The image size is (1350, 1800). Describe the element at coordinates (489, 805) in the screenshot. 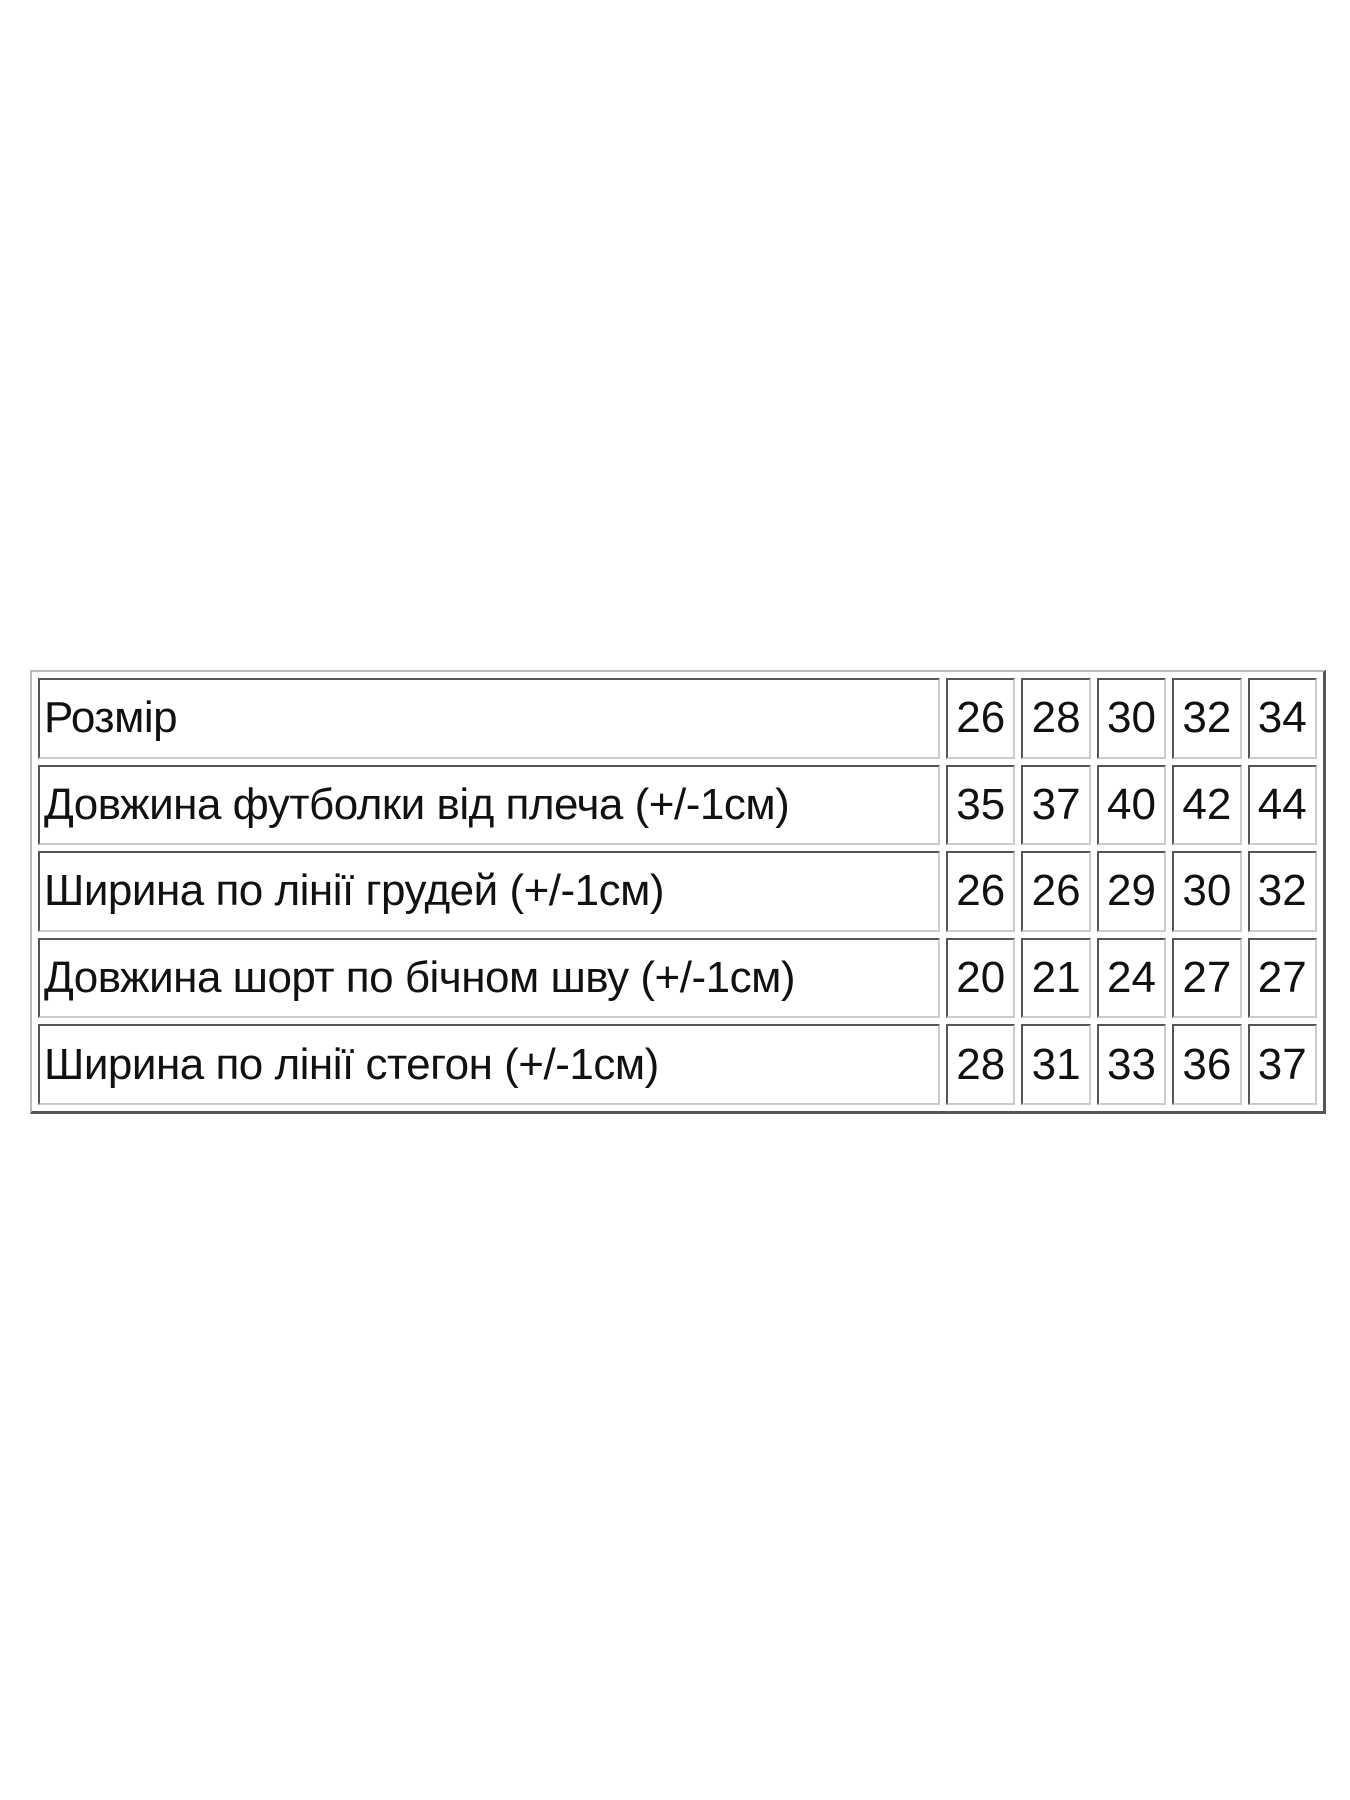

I see `row-label: Довжина футболки від плеча (+/-1см)` at that location.